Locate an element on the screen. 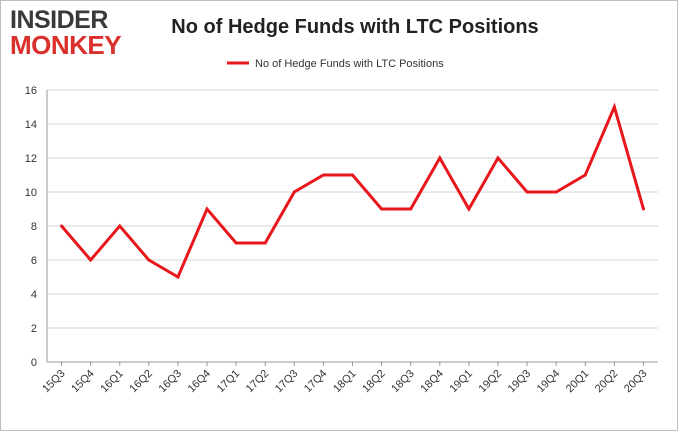  y-tick-label: 2 is located at coordinates (34, 329).